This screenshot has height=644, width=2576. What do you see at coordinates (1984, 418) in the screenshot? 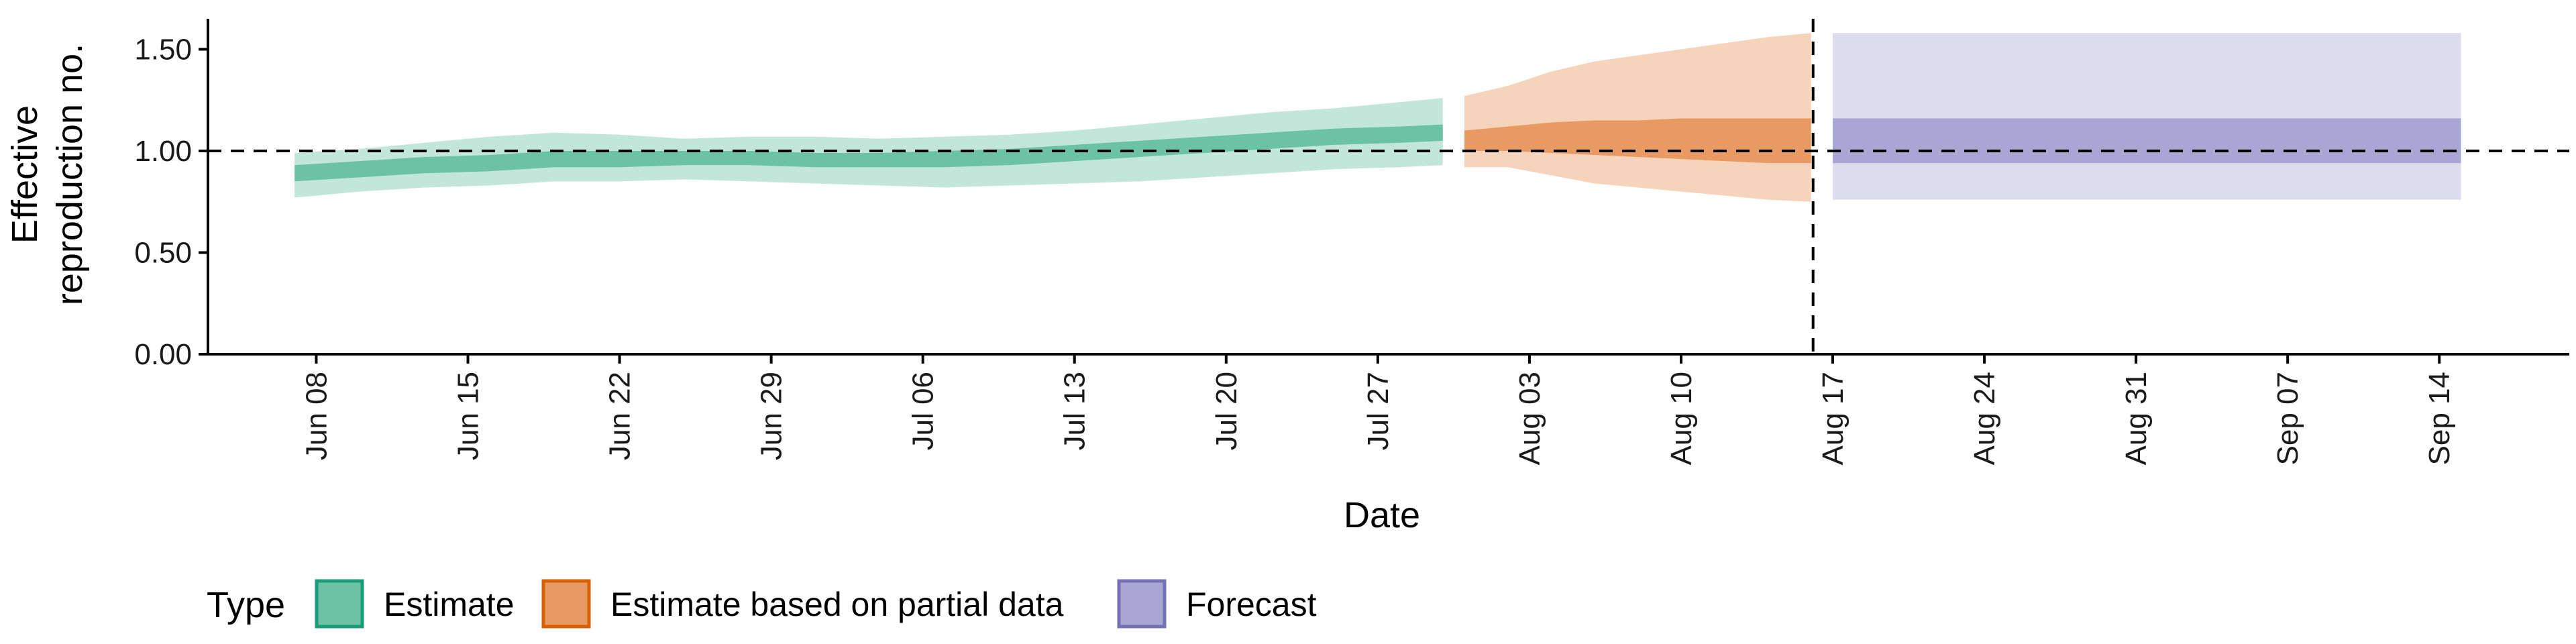
I see `x-tick-label: Aug 24` at bounding box center [1984, 418].